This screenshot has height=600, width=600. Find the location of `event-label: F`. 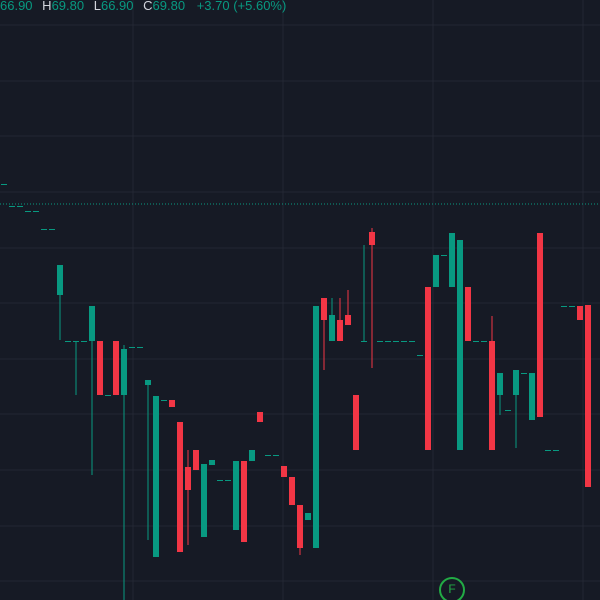

event-label: F is located at coordinates (451, 589).